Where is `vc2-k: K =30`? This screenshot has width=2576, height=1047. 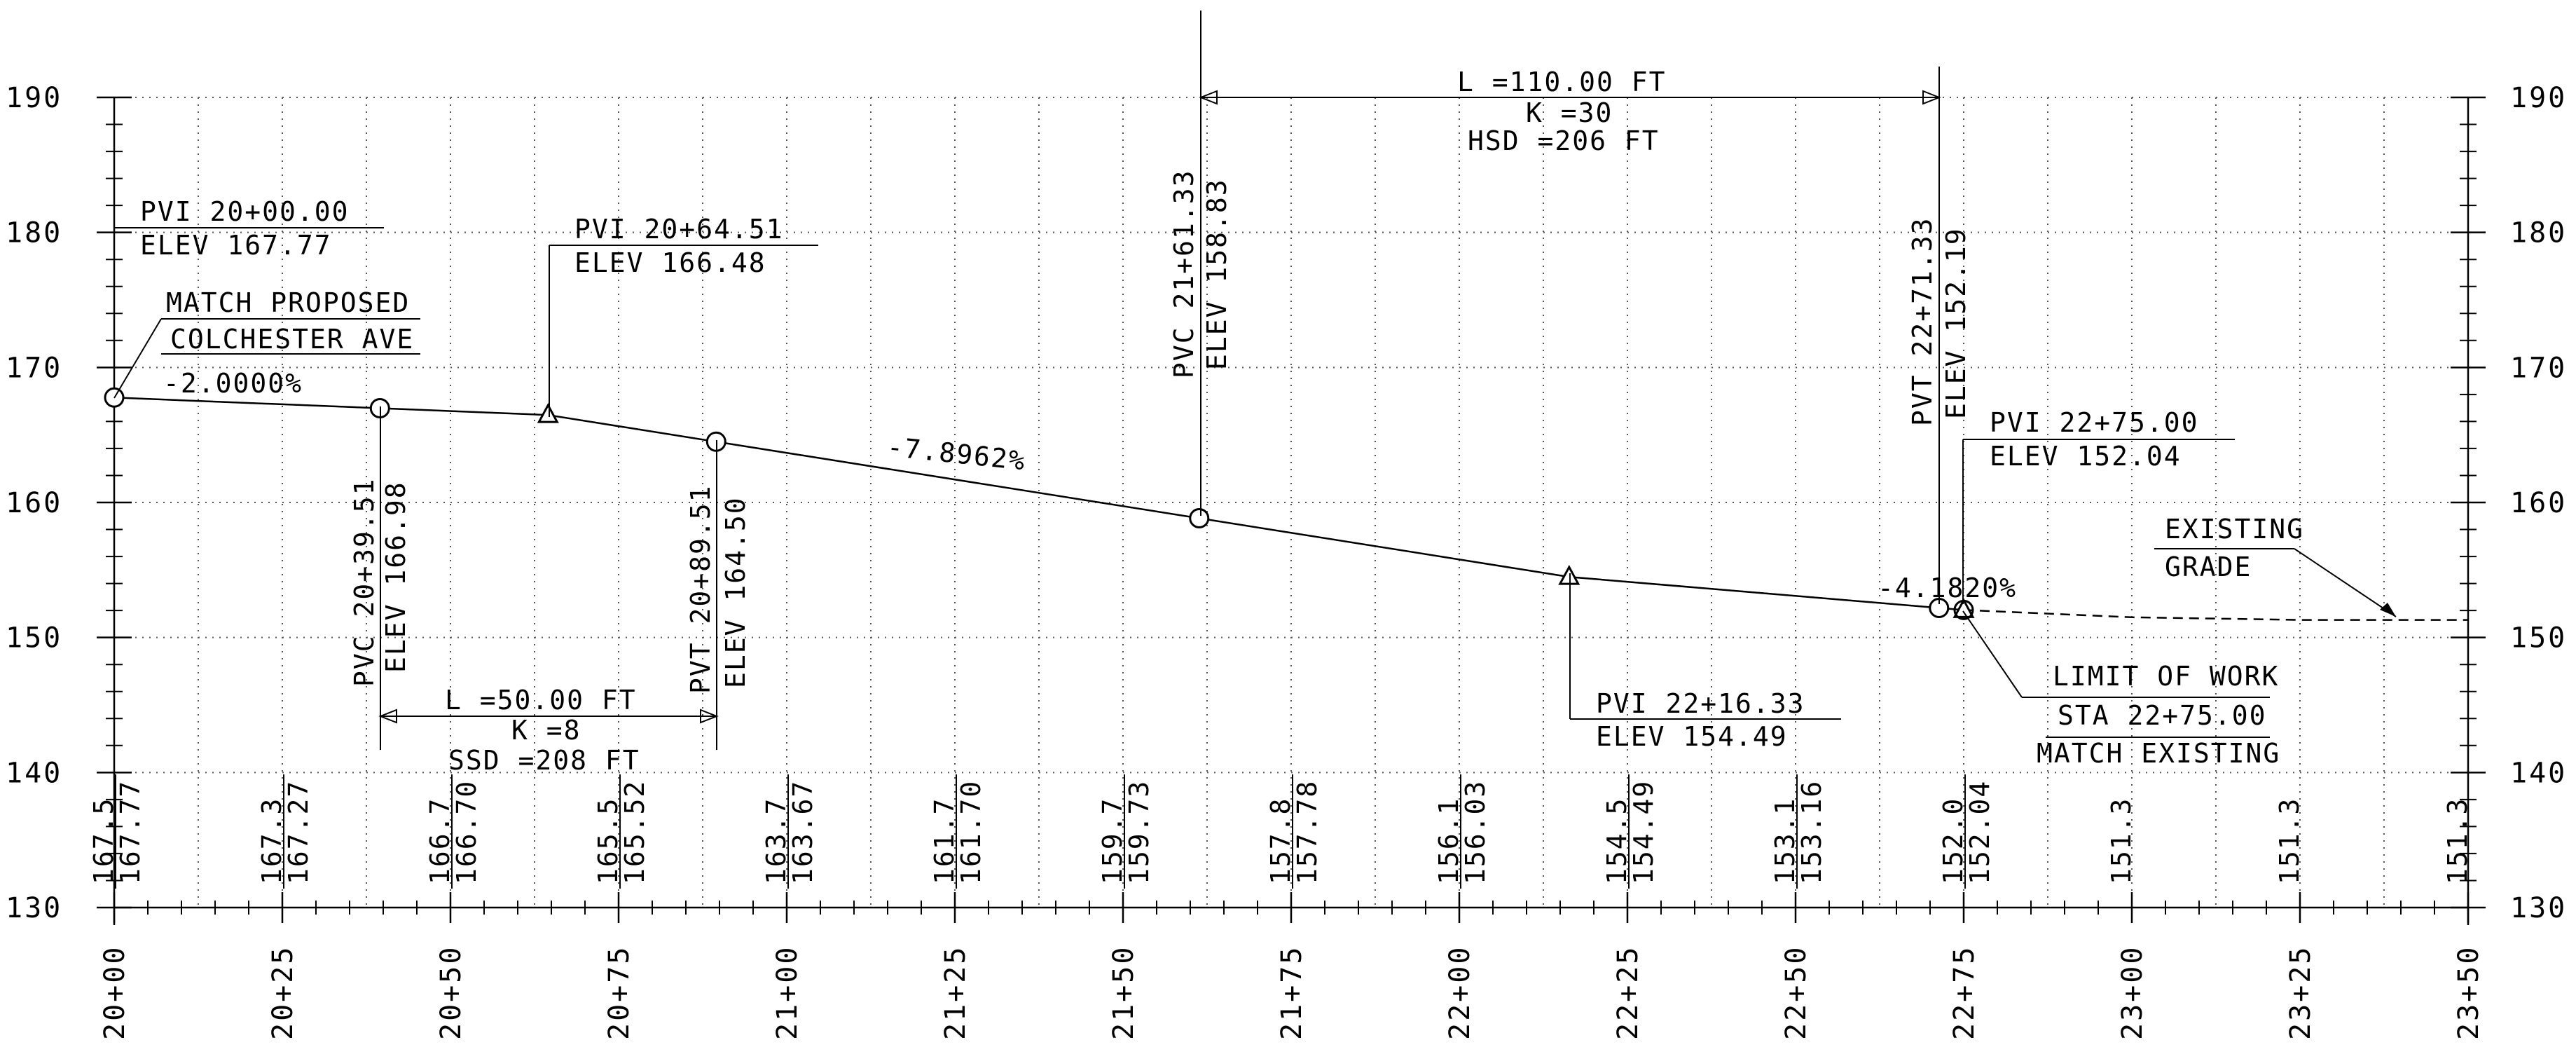 vc2-k: K =30 is located at coordinates (1569, 112).